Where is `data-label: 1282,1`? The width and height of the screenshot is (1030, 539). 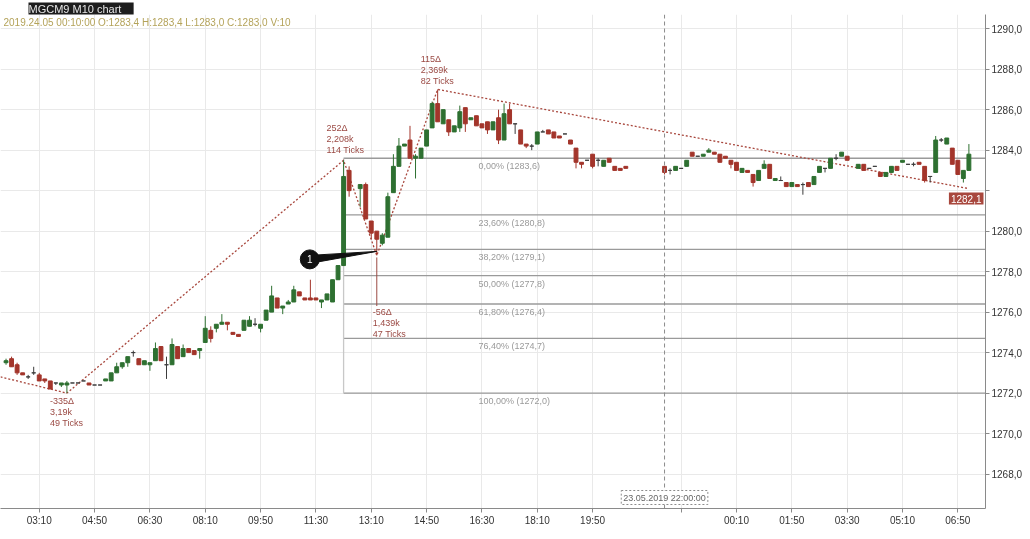
data-label: 1282,1 is located at coordinates (966, 199).